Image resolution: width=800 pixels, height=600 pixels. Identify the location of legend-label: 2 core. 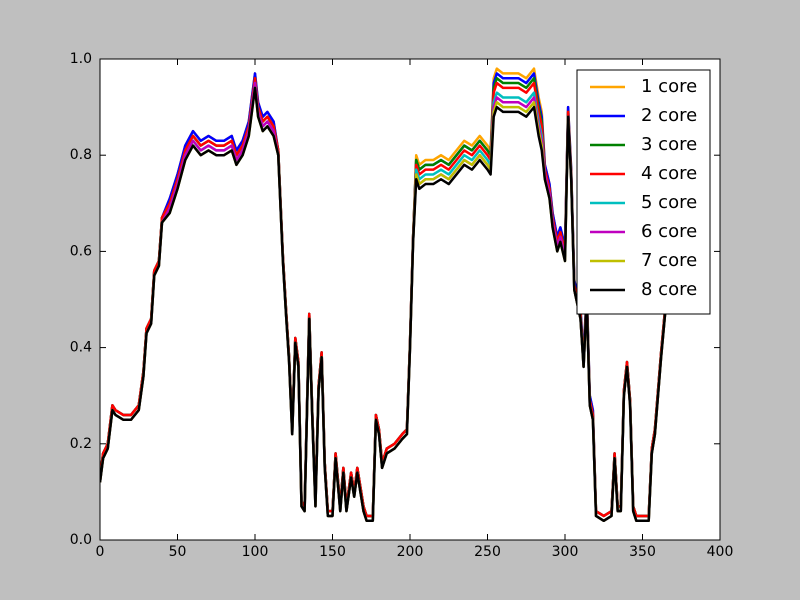
(669, 115).